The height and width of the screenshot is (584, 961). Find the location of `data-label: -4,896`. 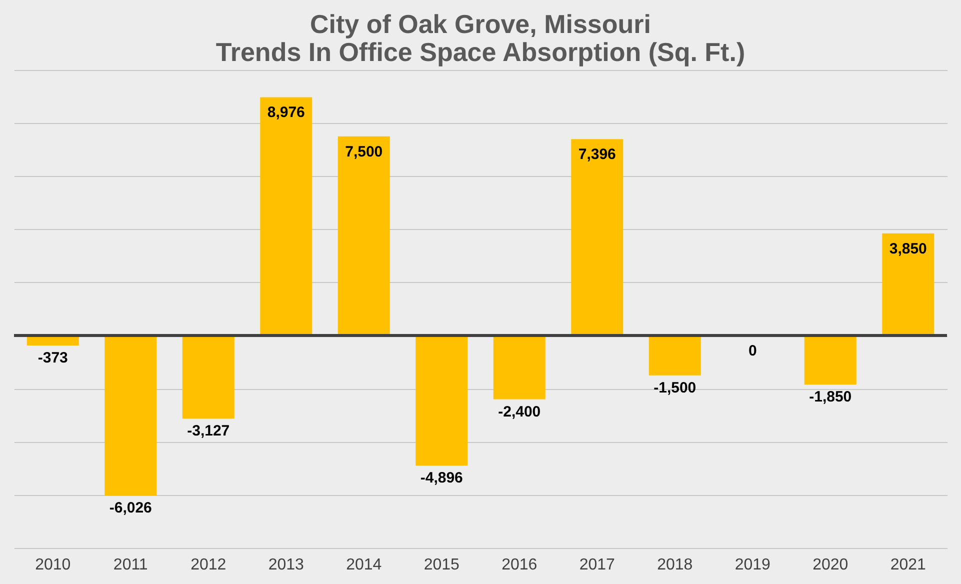

data-label: -4,896 is located at coordinates (441, 478).